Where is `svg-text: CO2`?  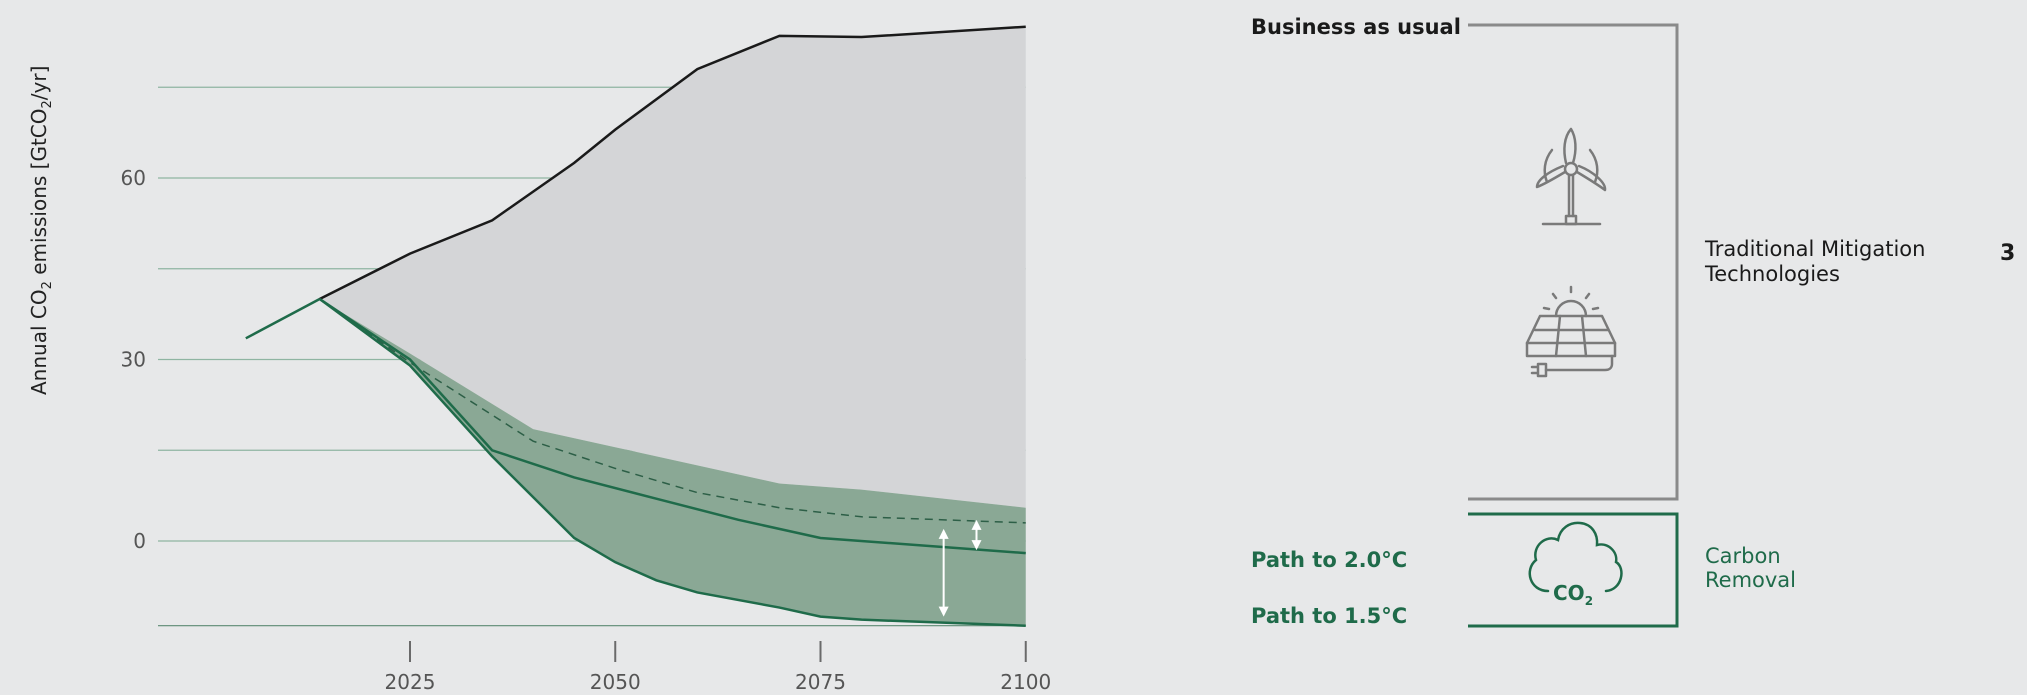 svg-text: CO2 is located at coordinates (1573, 594).